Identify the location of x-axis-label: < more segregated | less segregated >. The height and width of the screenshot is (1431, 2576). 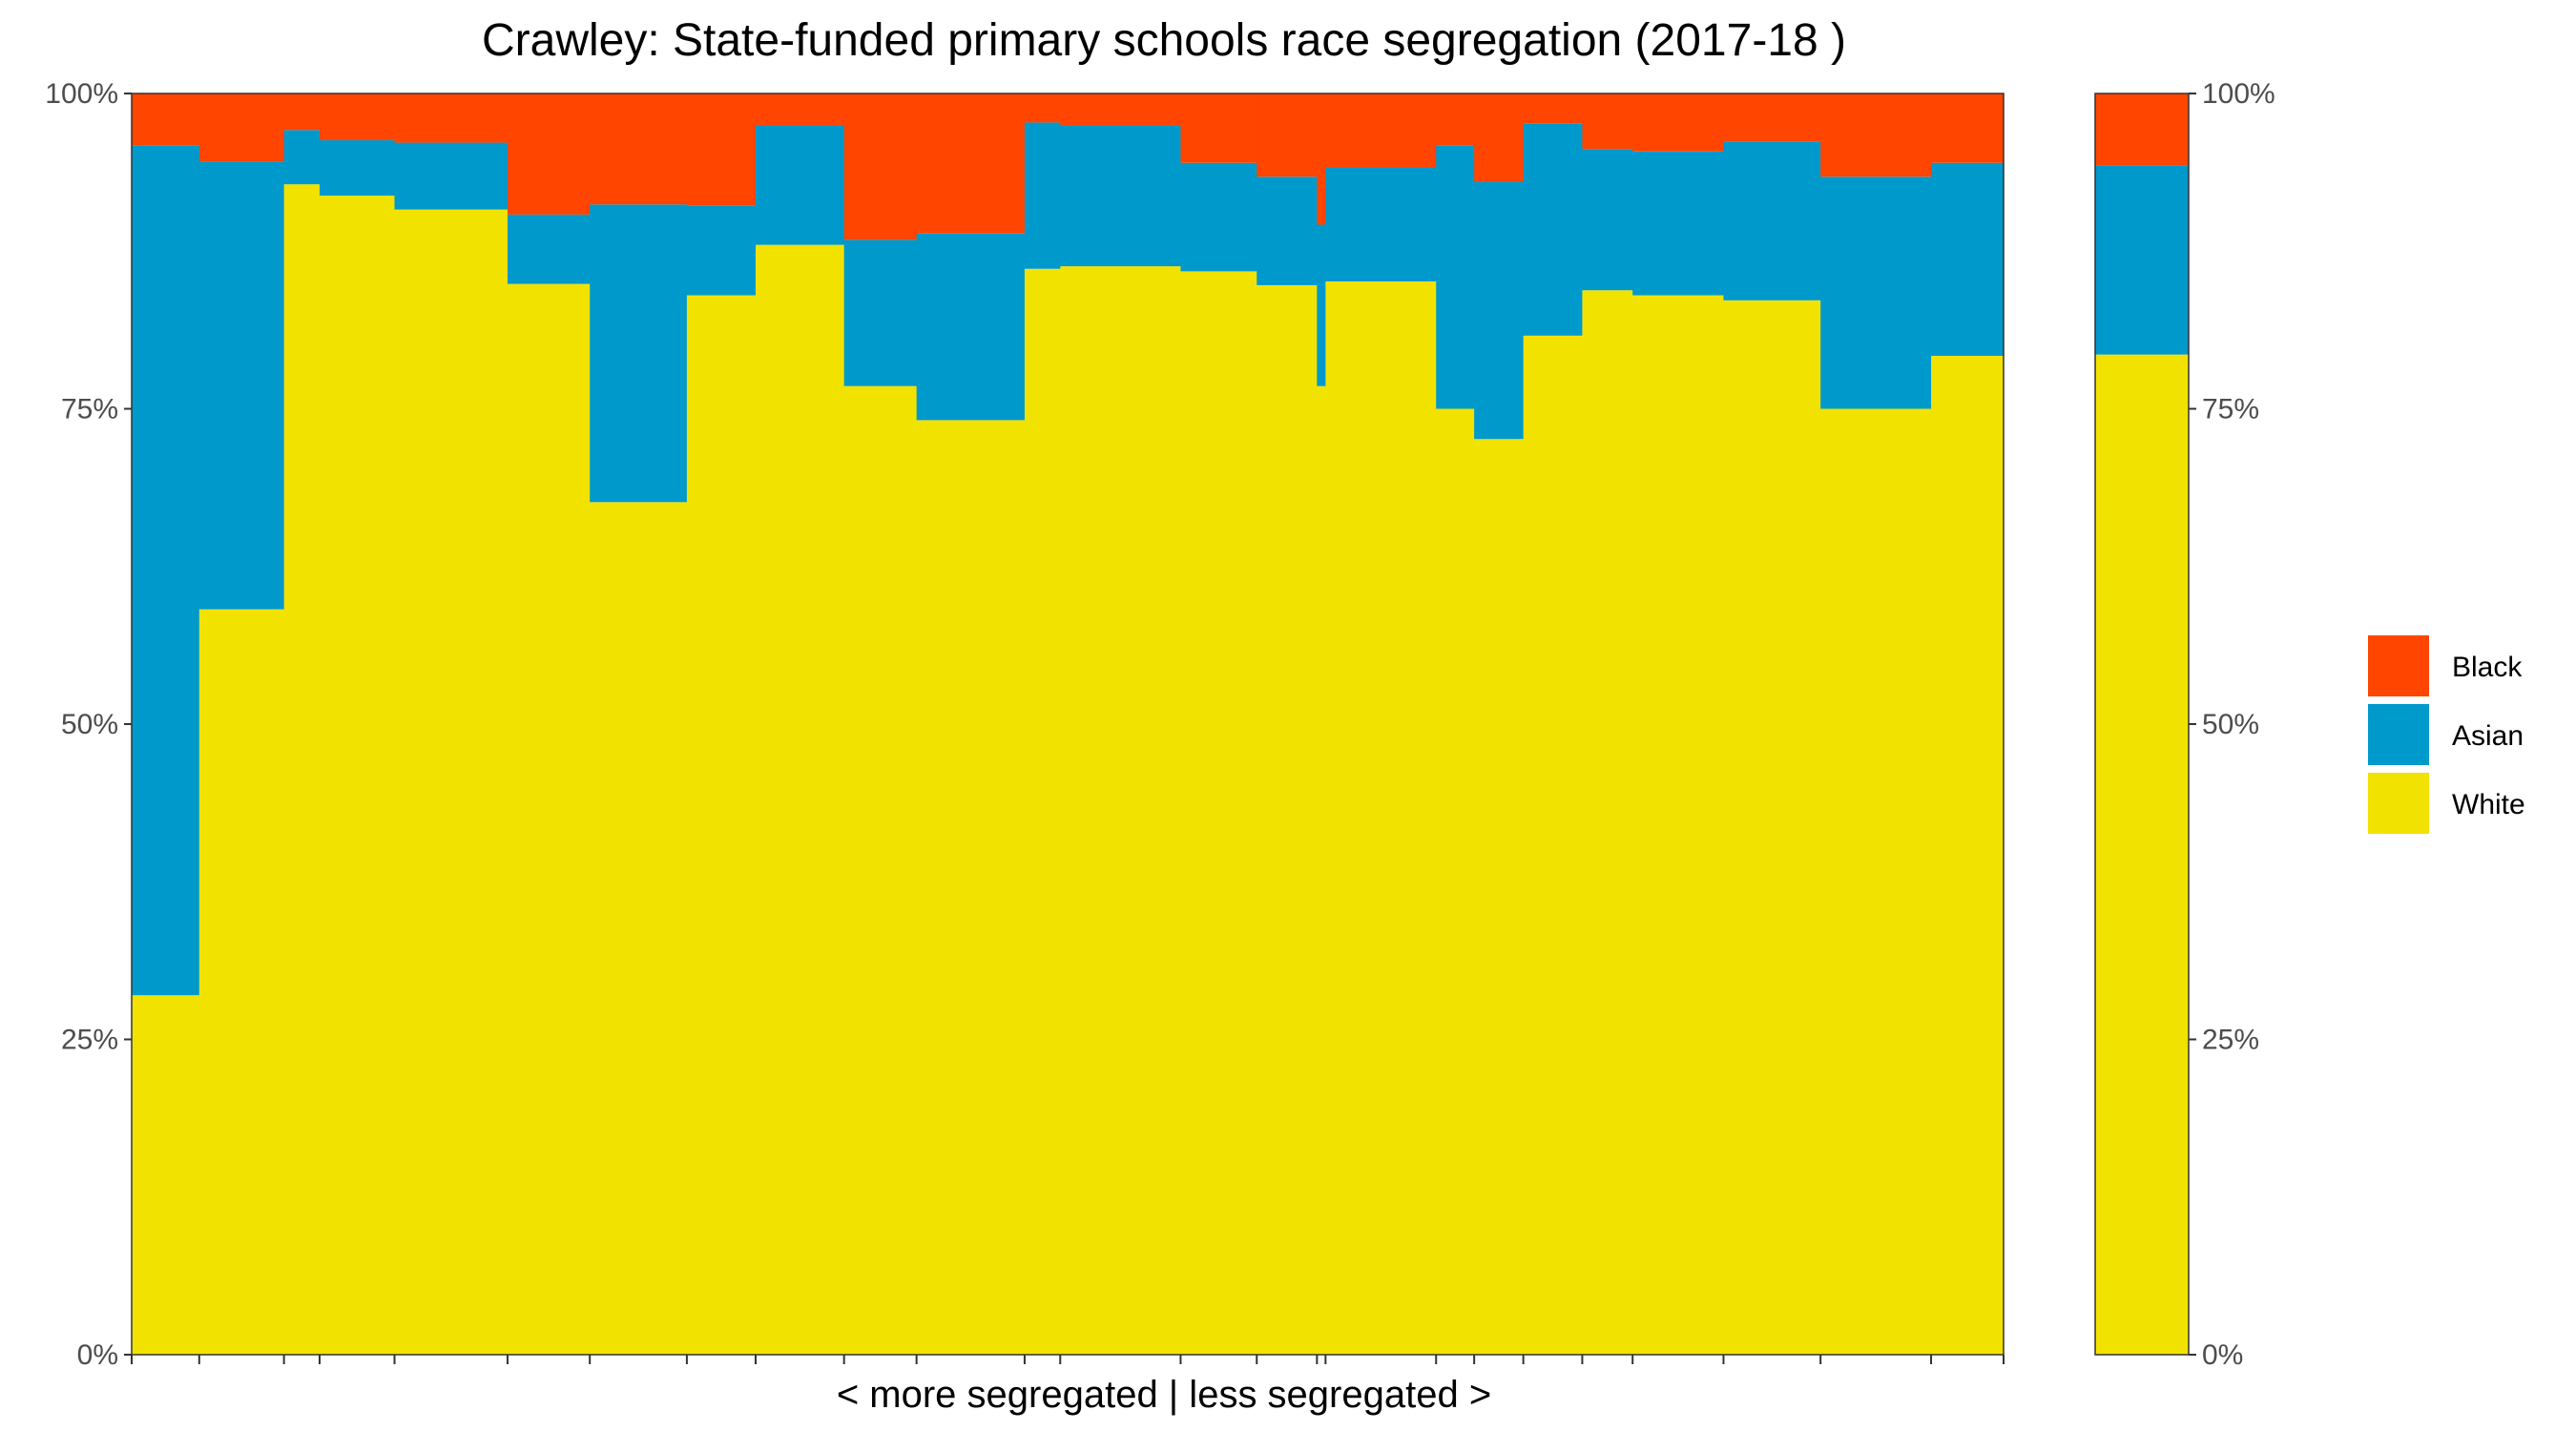
(1164, 1395).